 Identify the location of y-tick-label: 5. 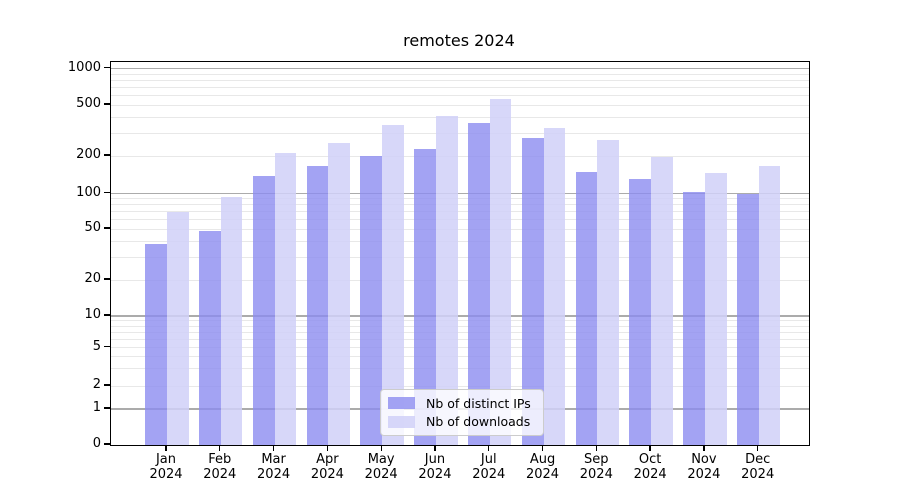
(96, 346).